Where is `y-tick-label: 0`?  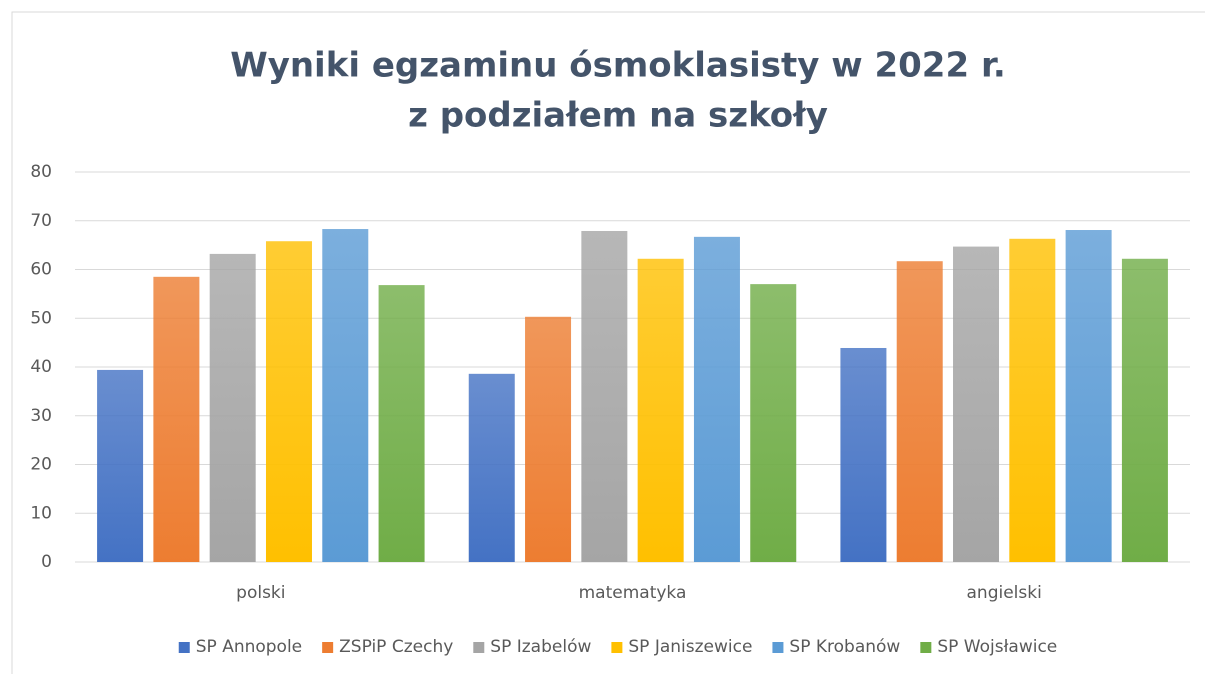 y-tick-label: 0 is located at coordinates (46, 562).